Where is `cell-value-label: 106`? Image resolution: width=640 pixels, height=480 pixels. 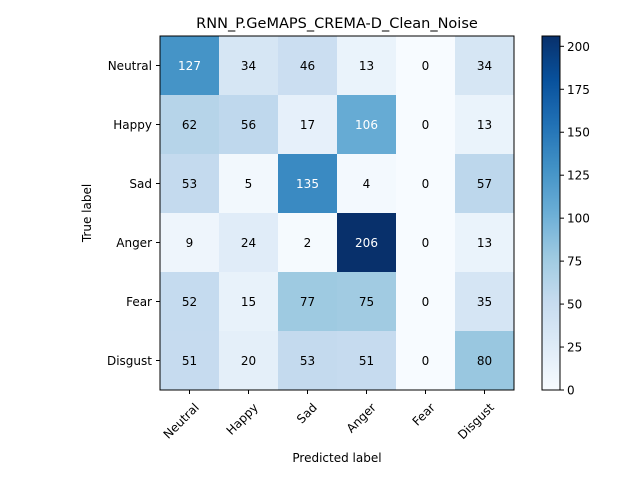 cell-value-label: 106 is located at coordinates (366, 125).